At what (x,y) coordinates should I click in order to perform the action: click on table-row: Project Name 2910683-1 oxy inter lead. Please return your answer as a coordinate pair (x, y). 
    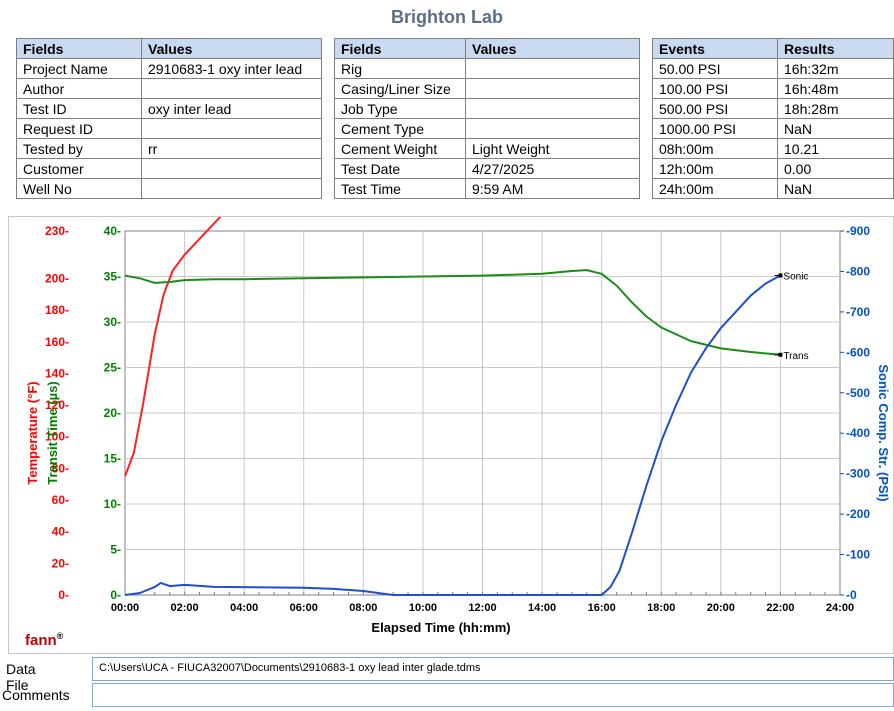
    Looking at the image, I should click on (169, 68).